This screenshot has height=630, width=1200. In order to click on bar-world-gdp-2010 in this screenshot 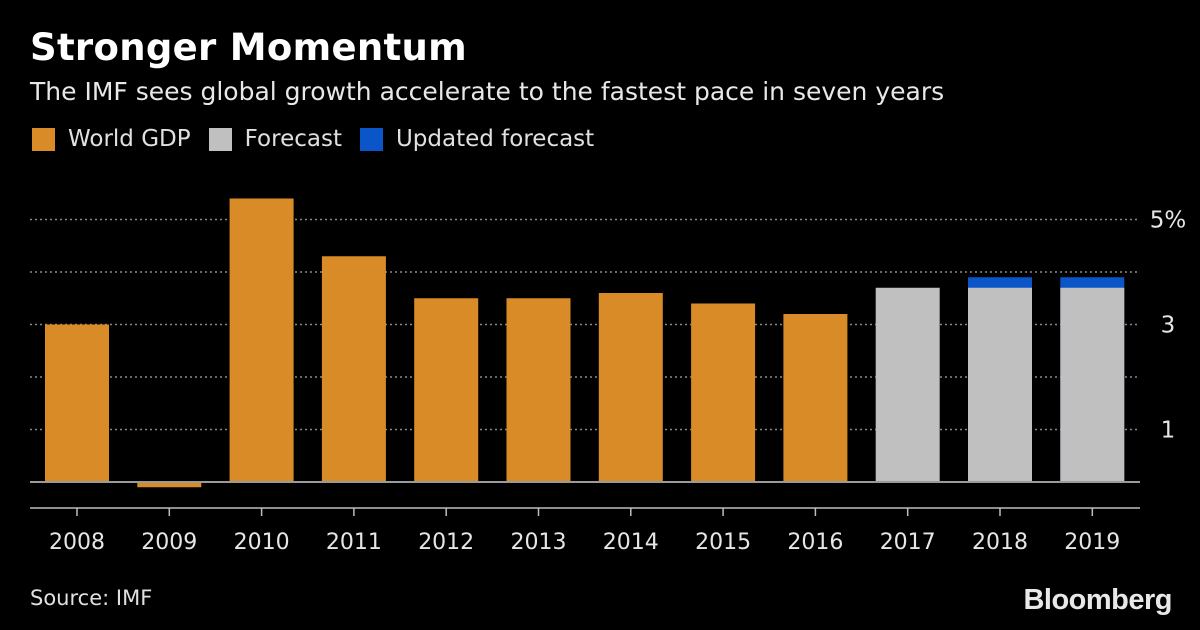, I will do `click(261, 340)`.